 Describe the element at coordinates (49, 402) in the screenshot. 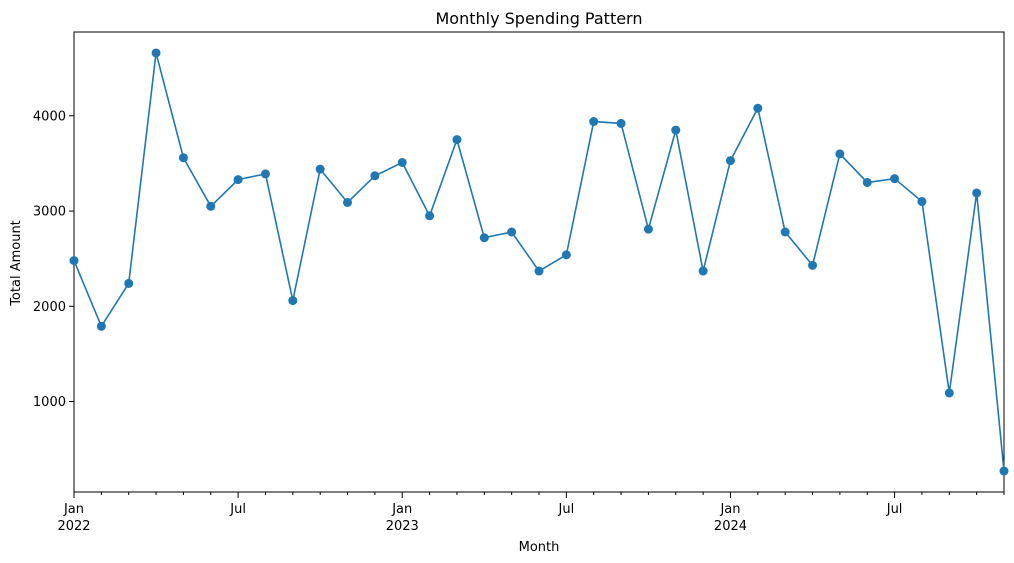

I see `y-tick-label: 1000` at that location.